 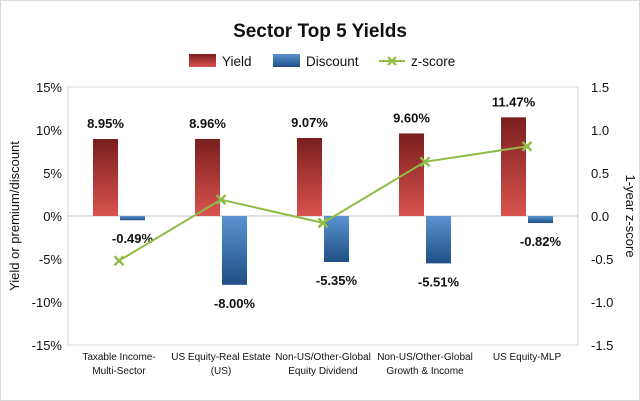 I want to click on y2-tick-label: -1.5, so click(x=602, y=345).